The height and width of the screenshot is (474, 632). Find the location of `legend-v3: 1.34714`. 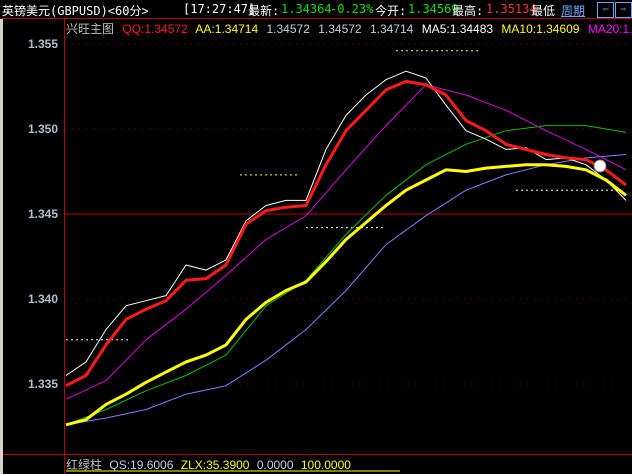

legend-v3: 1.34714 is located at coordinates (391, 29).